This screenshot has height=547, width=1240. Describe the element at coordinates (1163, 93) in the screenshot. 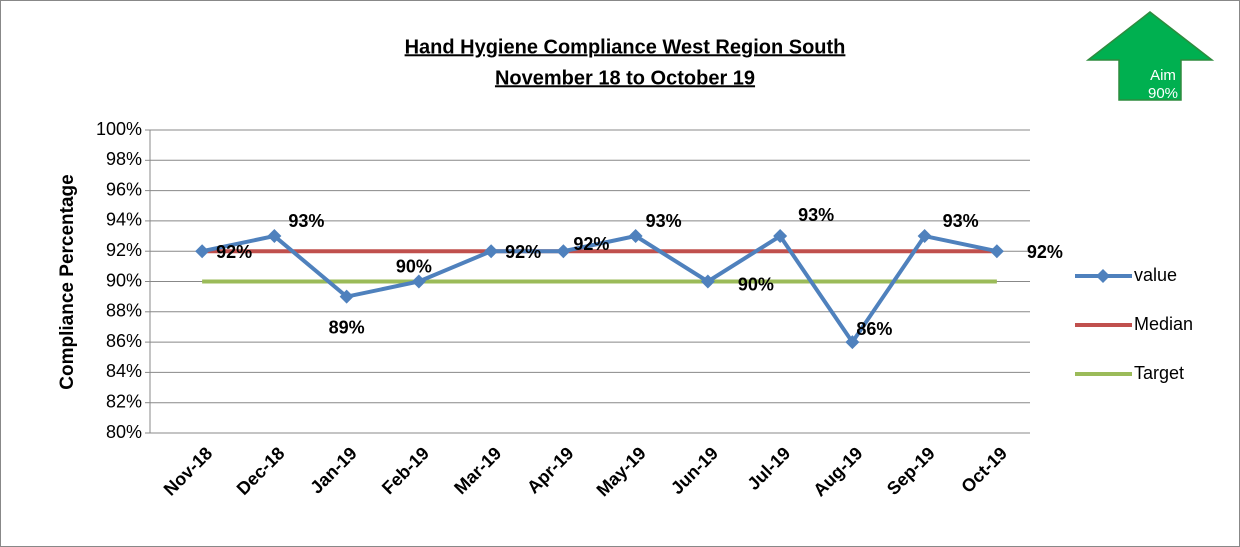

I see `aim-value: 90%` at that location.